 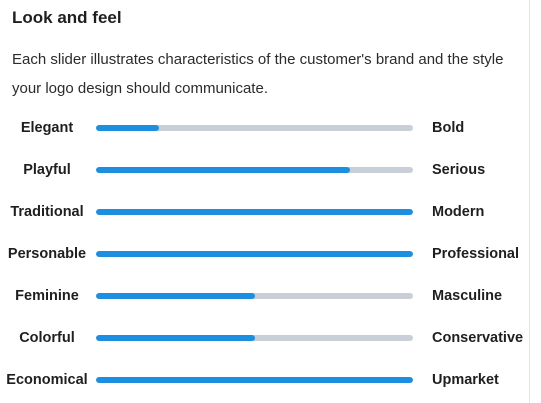 I want to click on slider-right-label: Masculine, so click(x=467, y=296).